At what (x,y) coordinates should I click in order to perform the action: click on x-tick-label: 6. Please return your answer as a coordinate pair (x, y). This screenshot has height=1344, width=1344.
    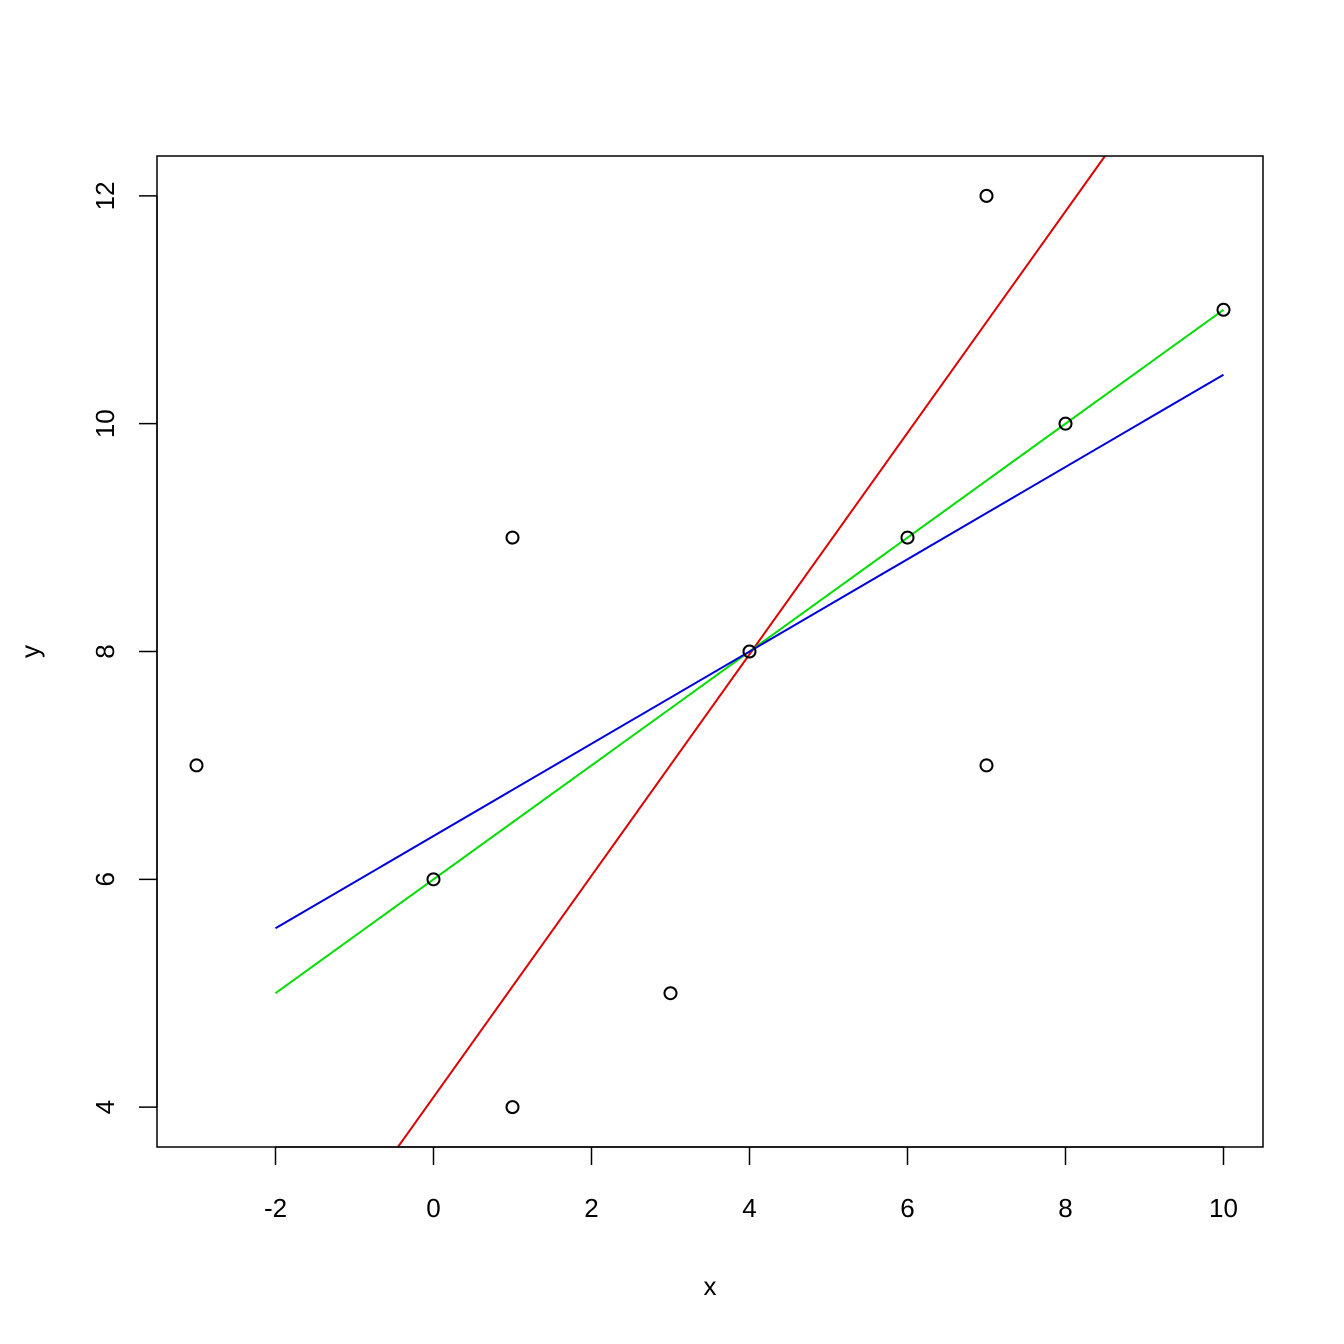
    Looking at the image, I should click on (907, 1208).